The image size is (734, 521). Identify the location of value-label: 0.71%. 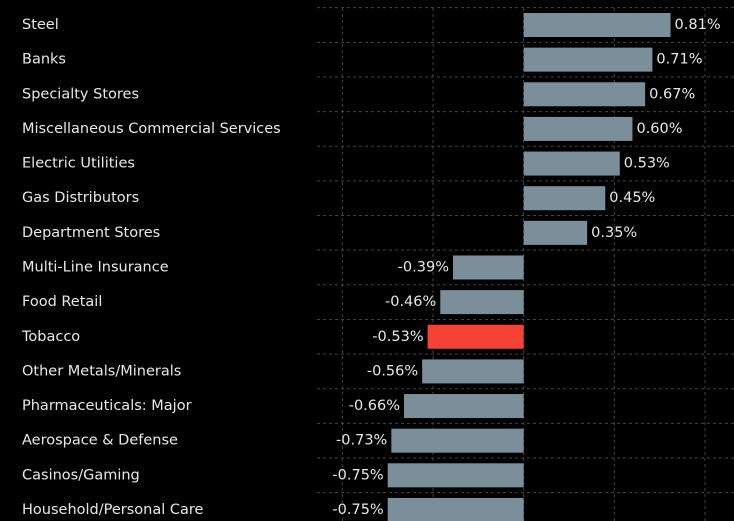
(679, 60).